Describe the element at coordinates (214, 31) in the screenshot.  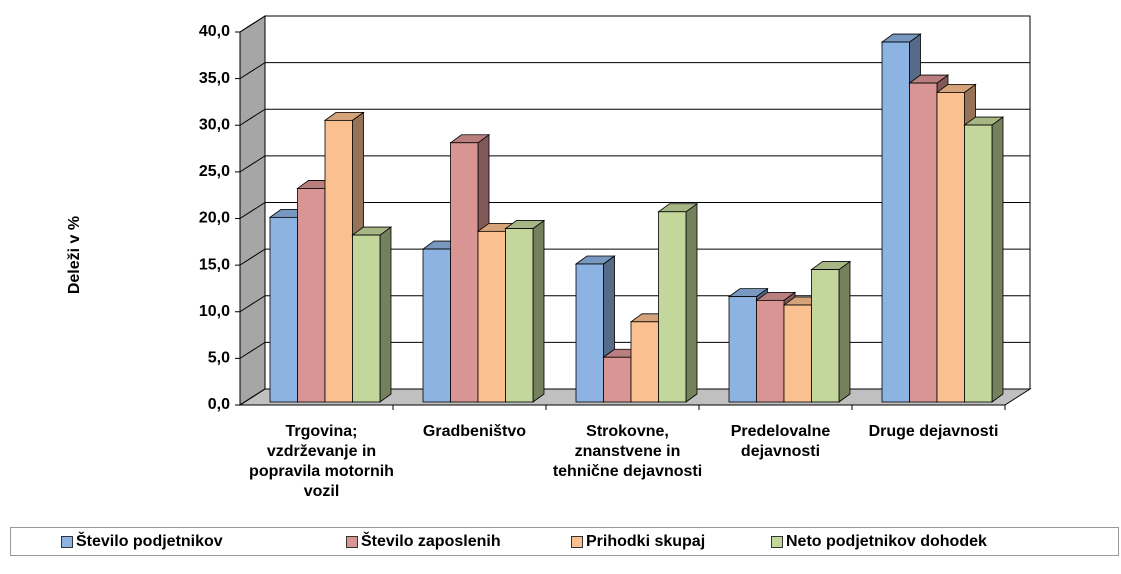
I see `y-tick-label: 40,0` at that location.